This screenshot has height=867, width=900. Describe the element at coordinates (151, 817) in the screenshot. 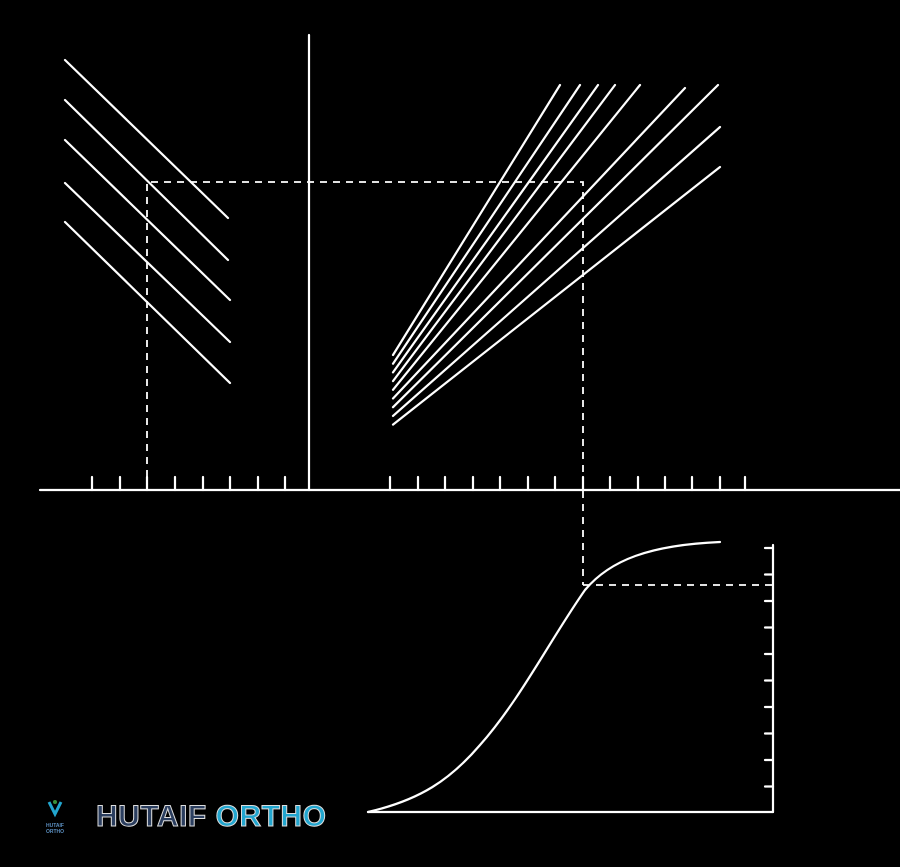

I see `logo-word-hutaif: HUTAIF` at that location.